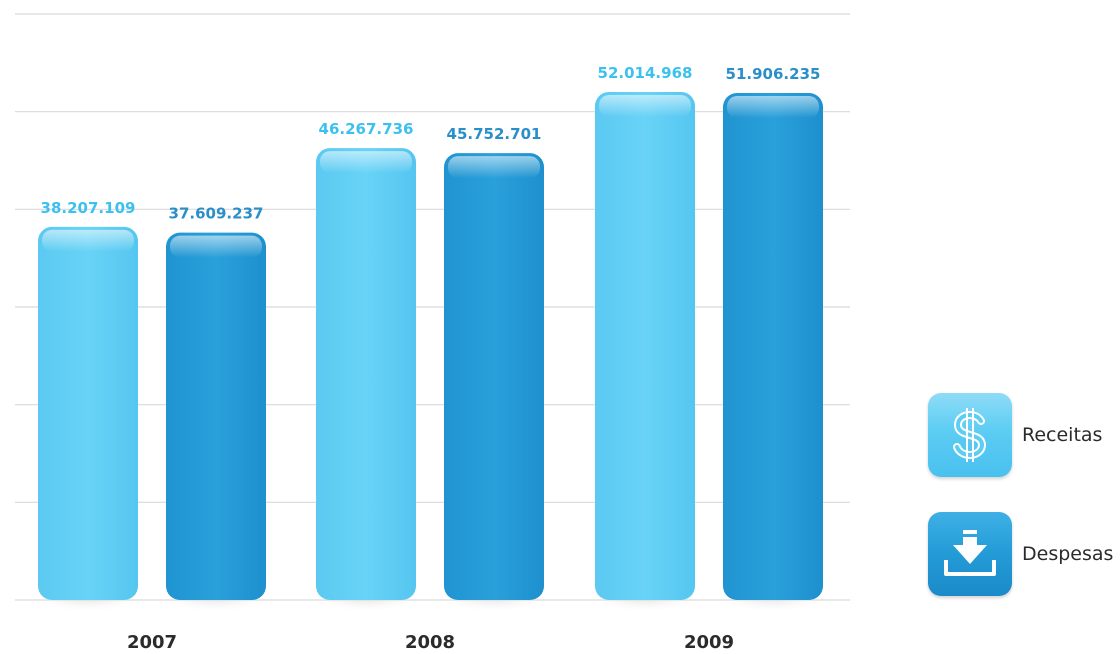 The width and height of the screenshot is (1120, 654). I want to click on data-label-receitas-2007: 38.207.109, so click(88, 208).